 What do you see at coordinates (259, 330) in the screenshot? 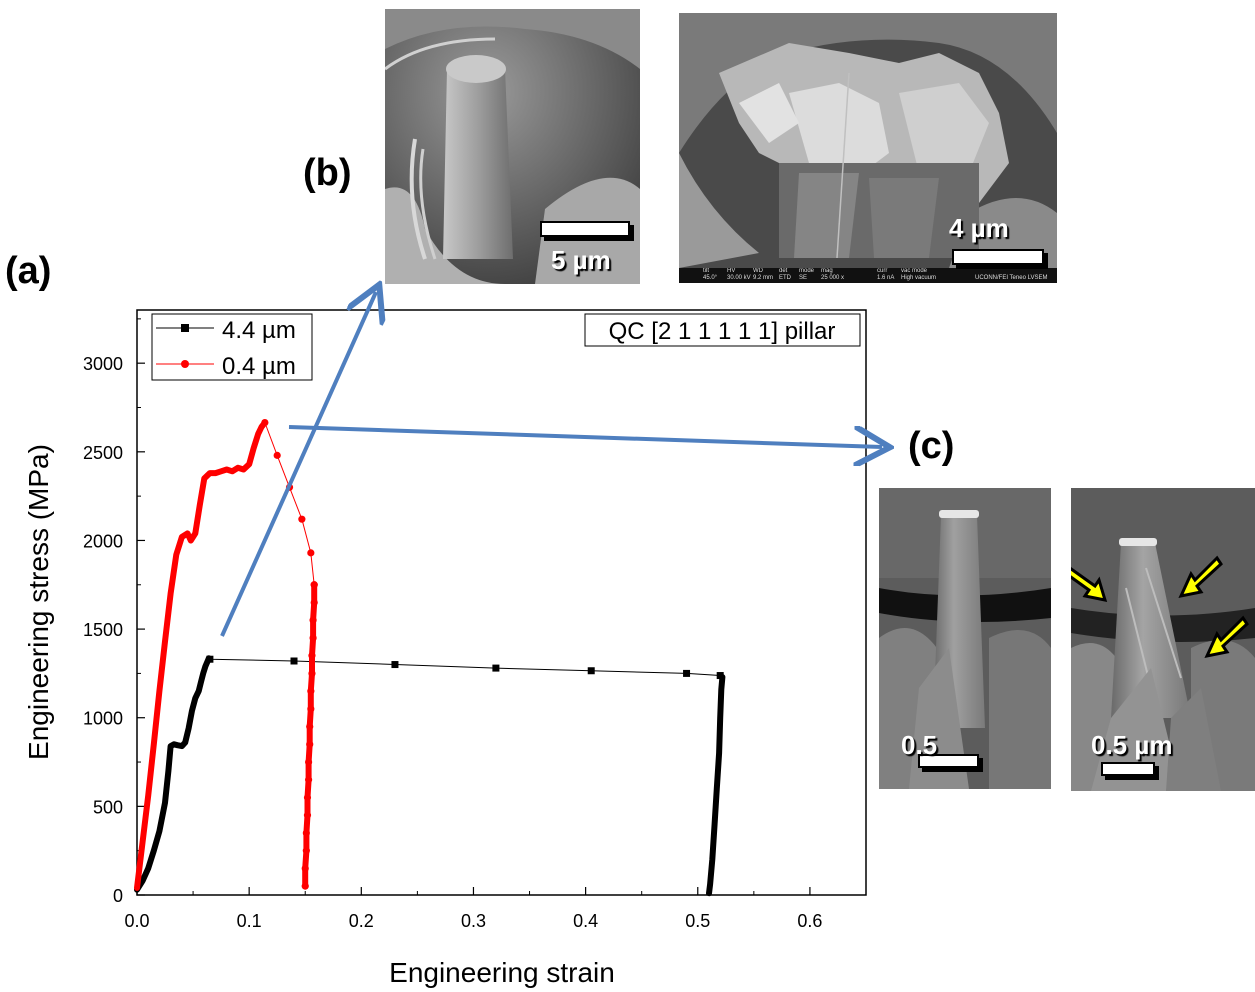
I see `legend-label-black: 4.4 µm` at bounding box center [259, 330].